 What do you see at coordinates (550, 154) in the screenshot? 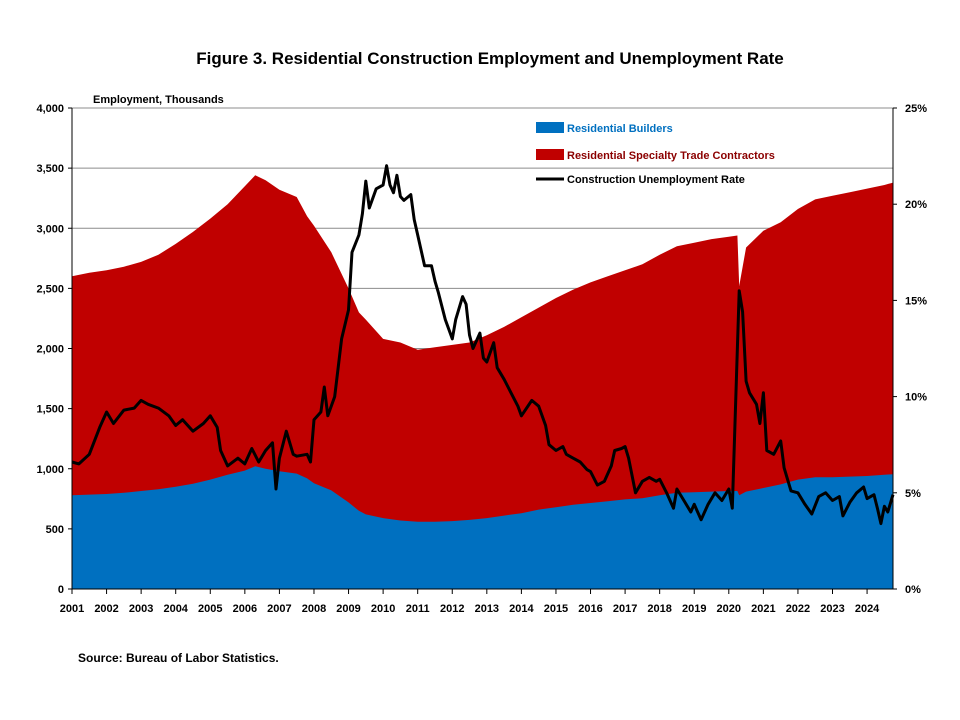
I see `legend-swatch-residential-specialty-trade-contractors` at bounding box center [550, 154].